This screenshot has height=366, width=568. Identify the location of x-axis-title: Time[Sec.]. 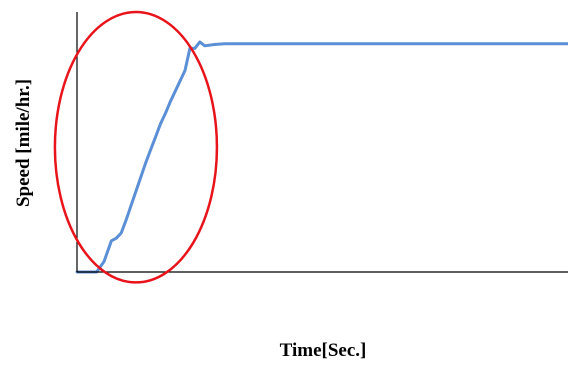
(323, 350).